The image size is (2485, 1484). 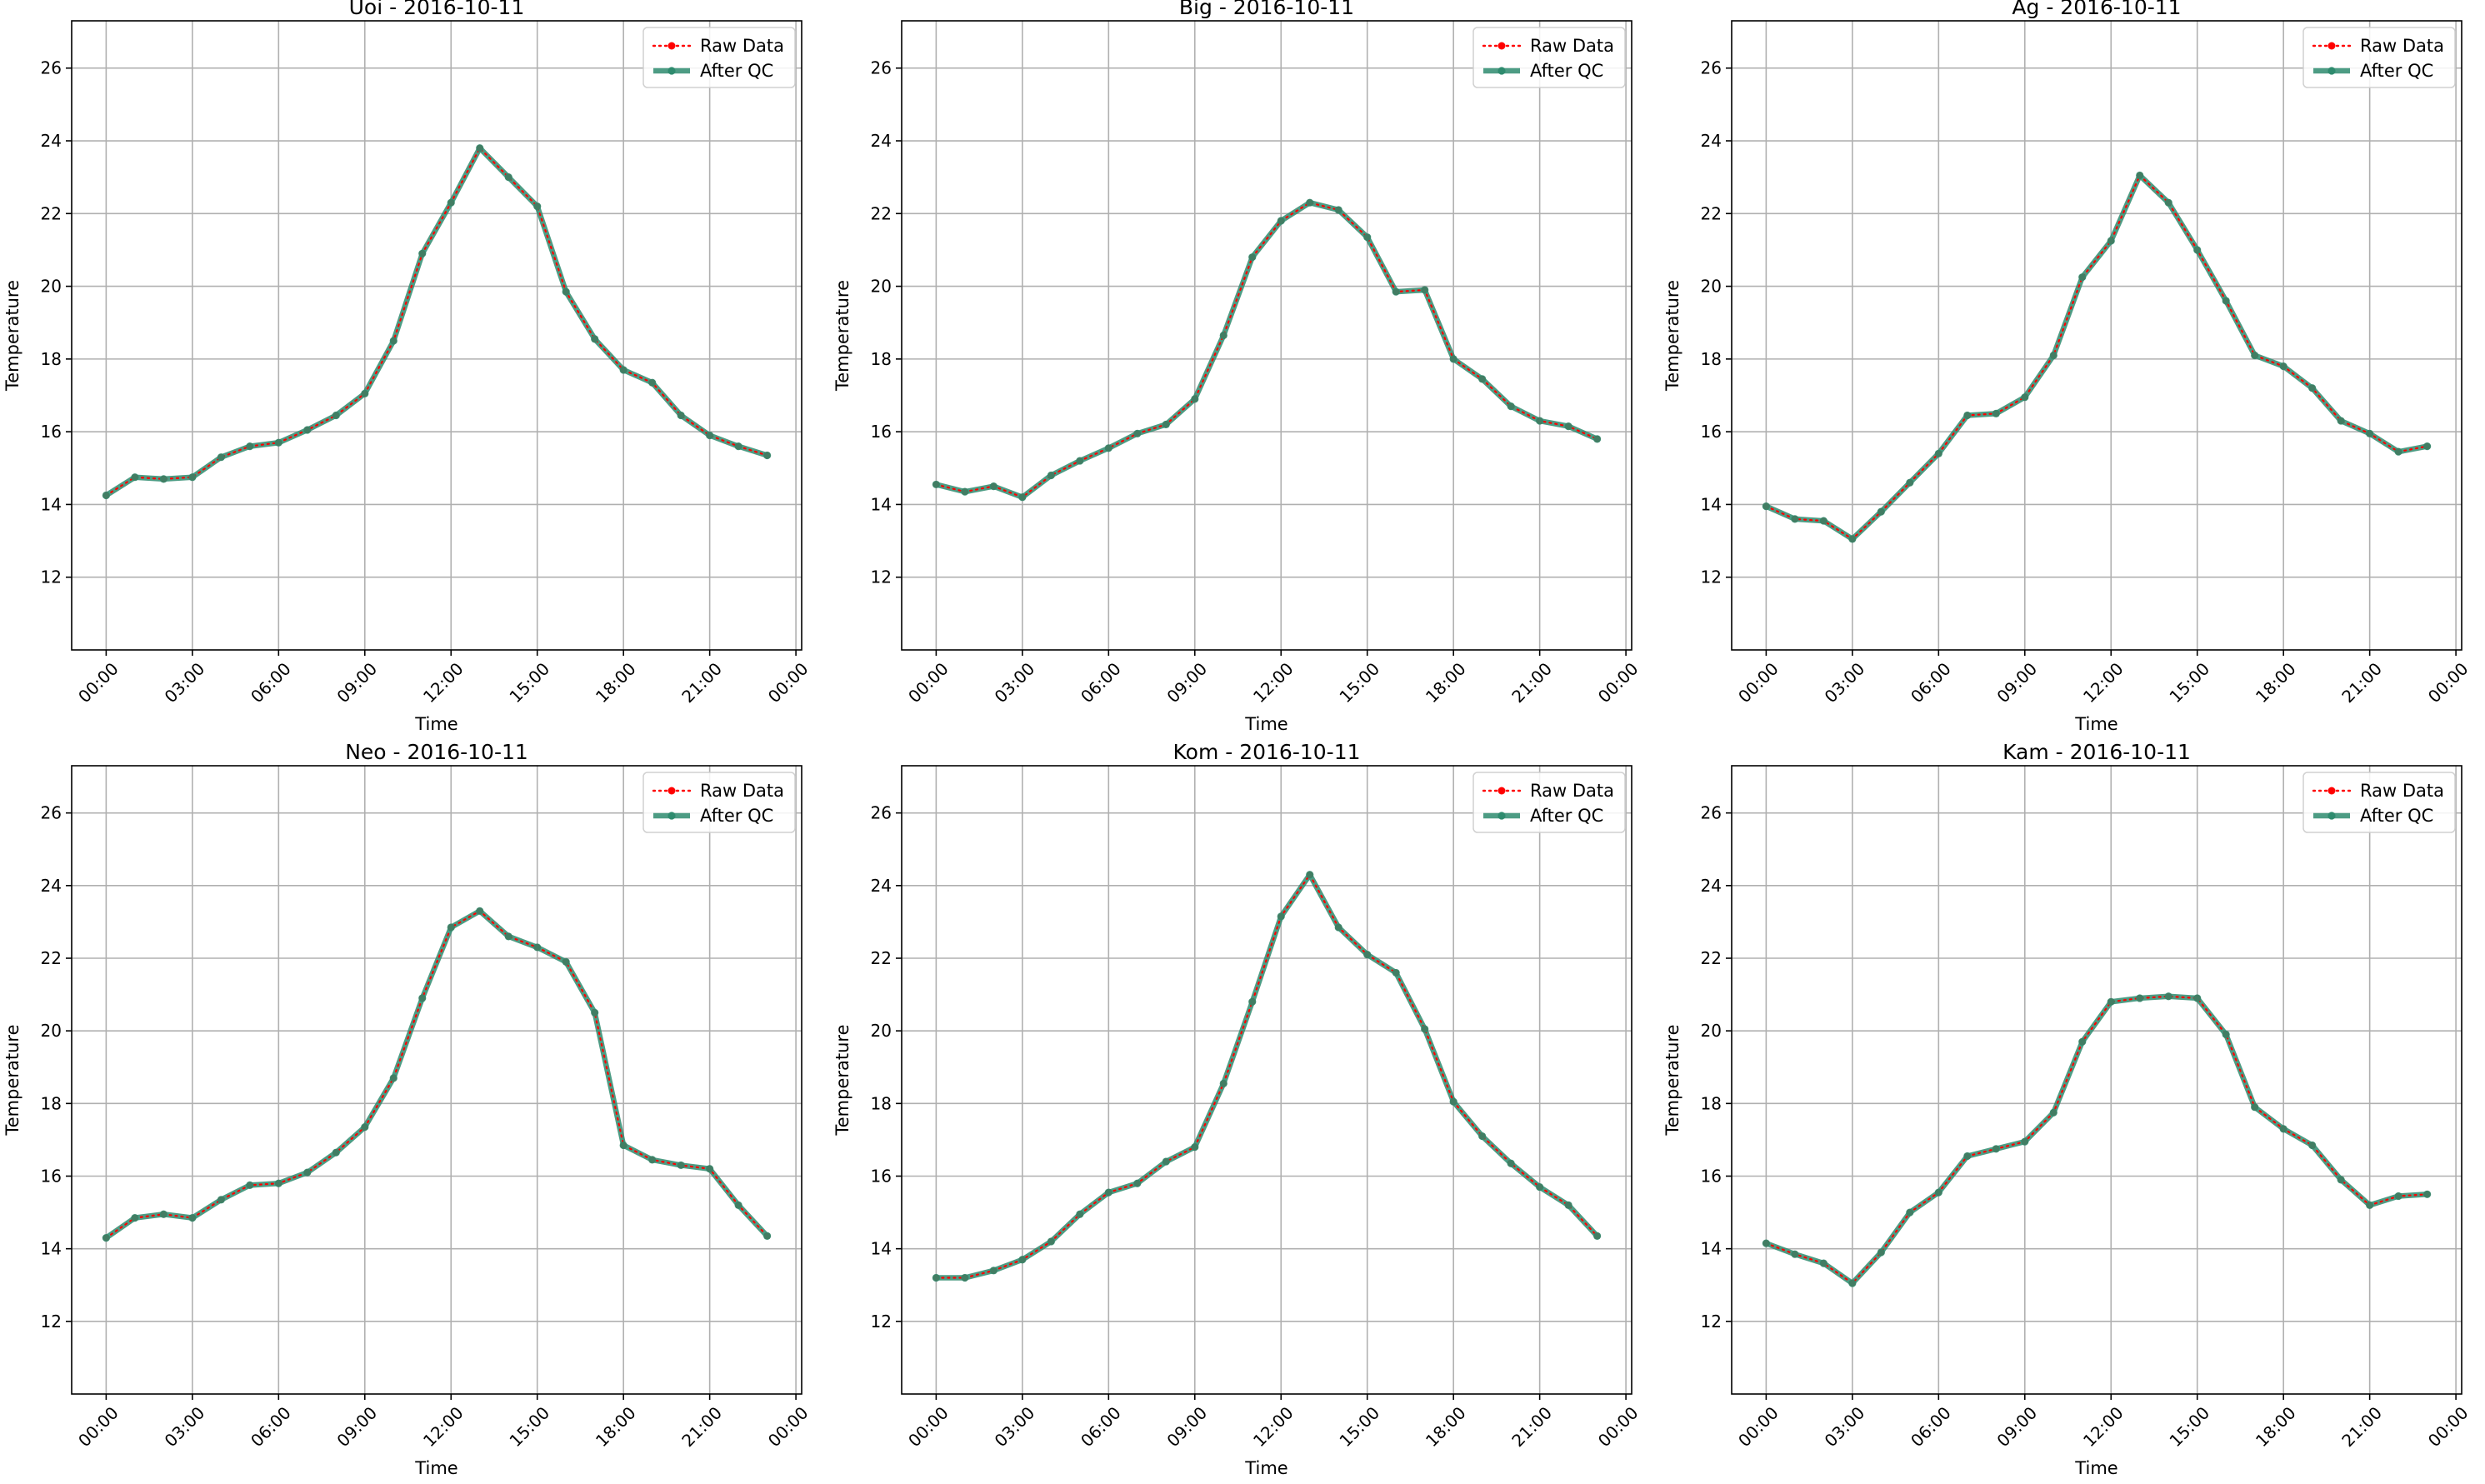 I want to click on y-tick-label: 24, so click(x=1711, y=886).